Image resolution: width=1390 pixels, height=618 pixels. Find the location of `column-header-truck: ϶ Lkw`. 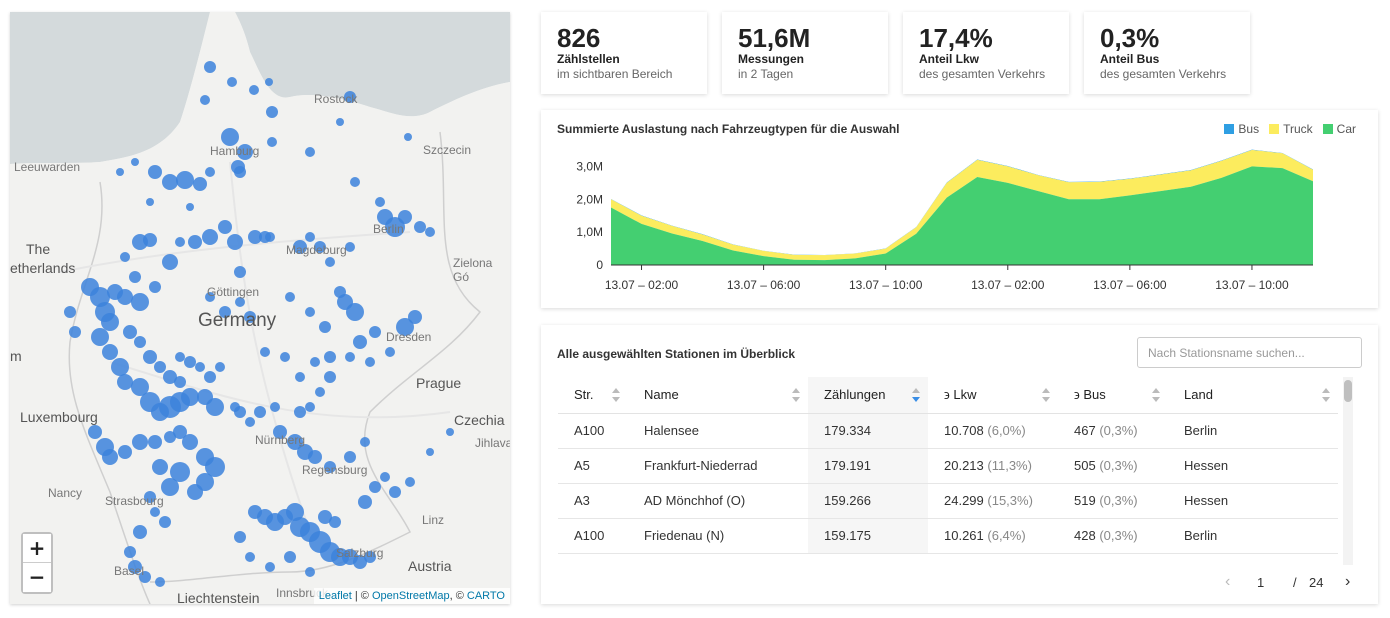

column-header-truck: ϶ Lkw is located at coordinates (993, 395).